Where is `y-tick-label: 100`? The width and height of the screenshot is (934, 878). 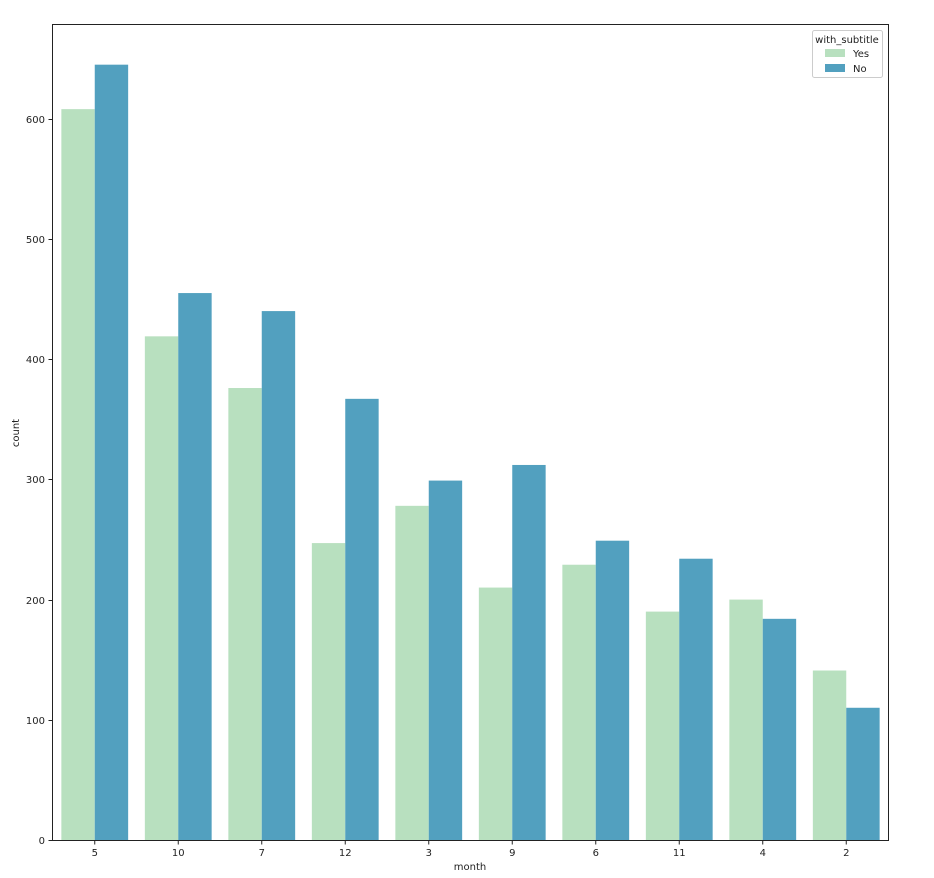
y-tick-label: 100 is located at coordinates (35, 721).